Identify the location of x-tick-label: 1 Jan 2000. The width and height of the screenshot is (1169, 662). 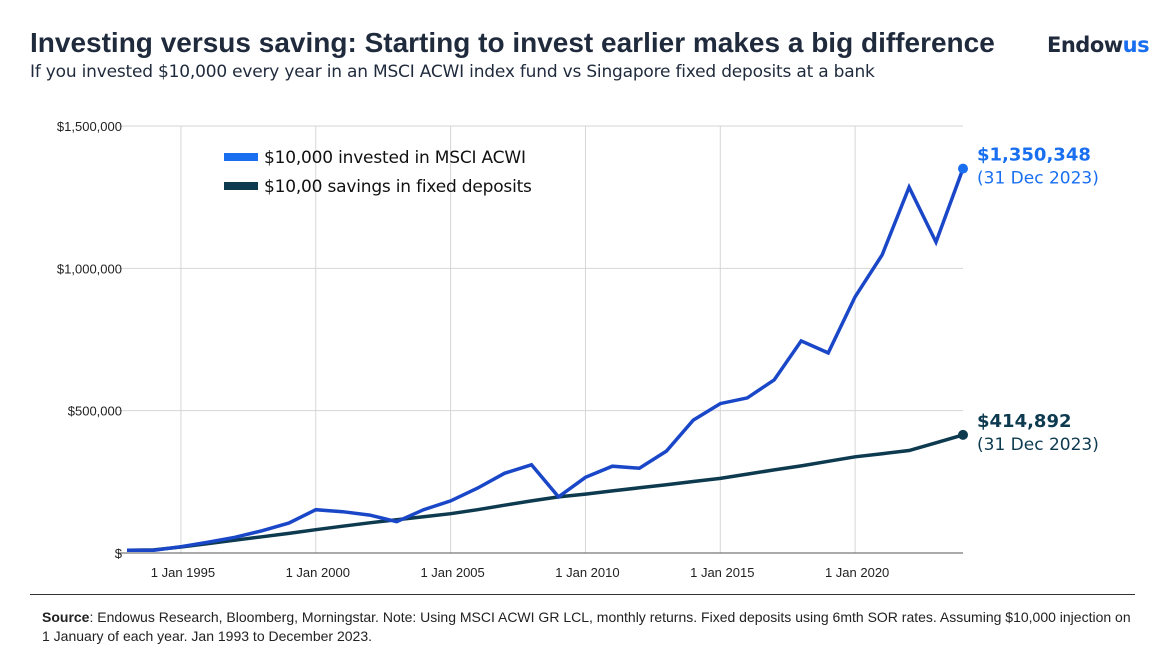
(318, 572).